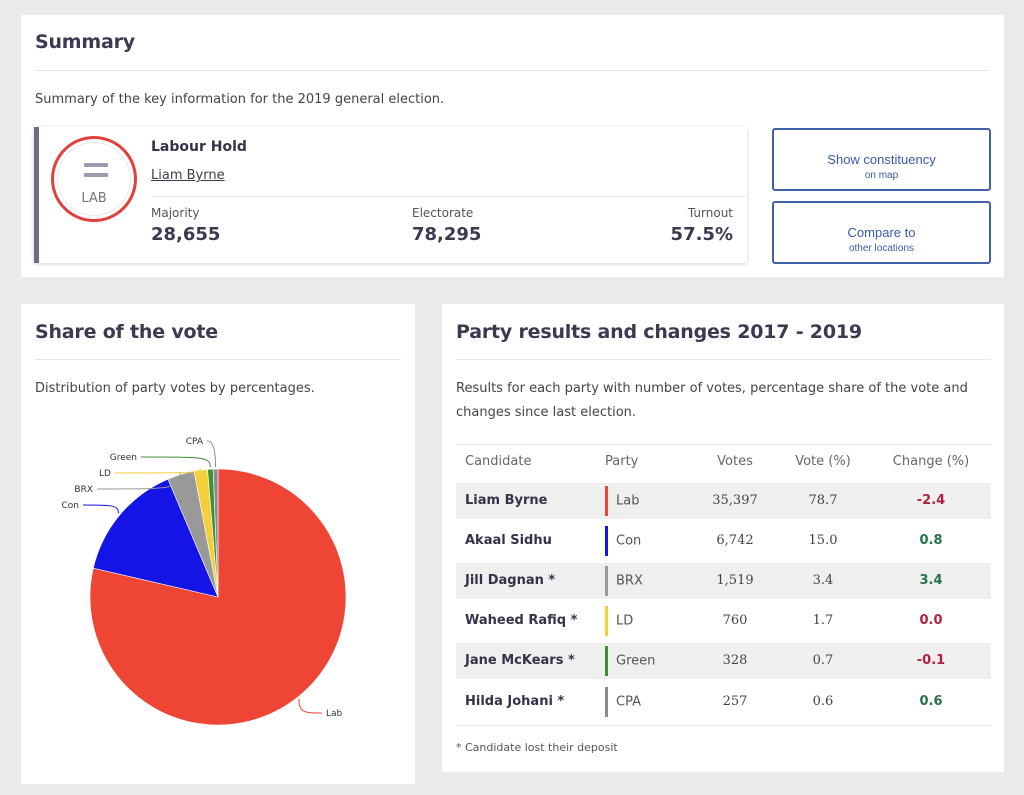 This screenshot has height=795, width=1024. I want to click on pie-label-brx: BRX, so click(83, 490).